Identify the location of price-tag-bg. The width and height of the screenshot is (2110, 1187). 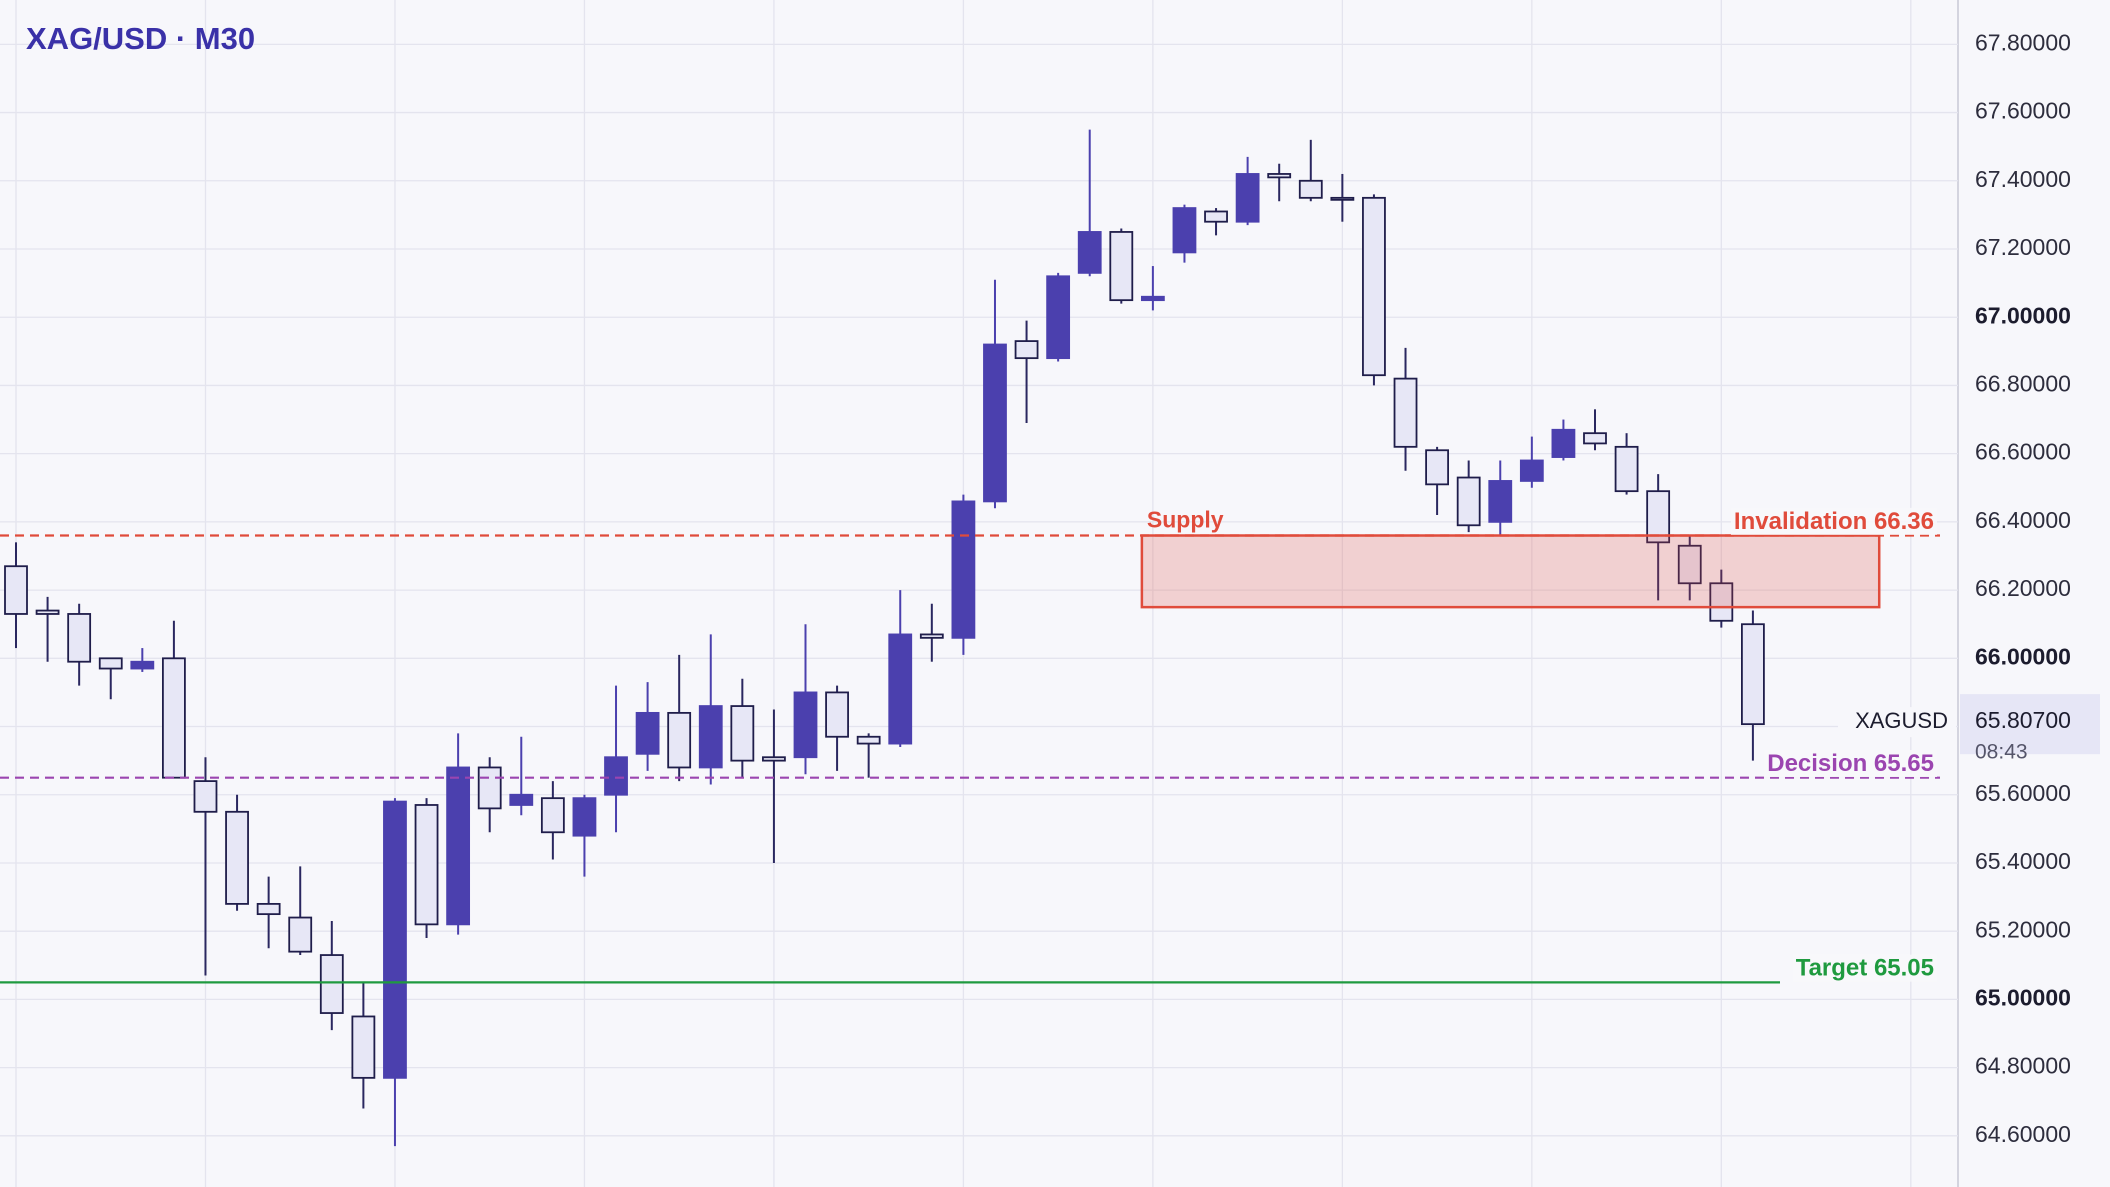
(2030, 724).